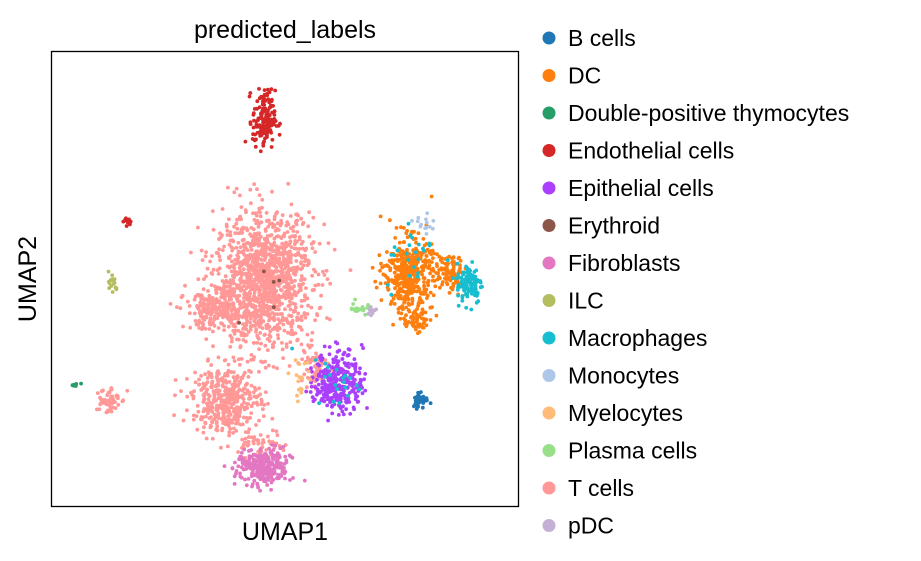 This screenshot has width=921, height=561. What do you see at coordinates (638, 151) in the screenshot?
I see `legend-item: Endothelial cells` at bounding box center [638, 151].